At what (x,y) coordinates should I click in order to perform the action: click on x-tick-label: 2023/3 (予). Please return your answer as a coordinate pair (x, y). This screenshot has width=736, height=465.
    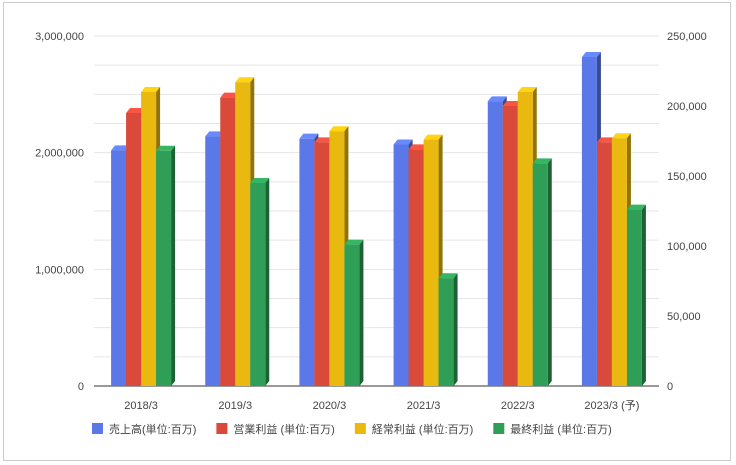
    Looking at the image, I should click on (611, 405).